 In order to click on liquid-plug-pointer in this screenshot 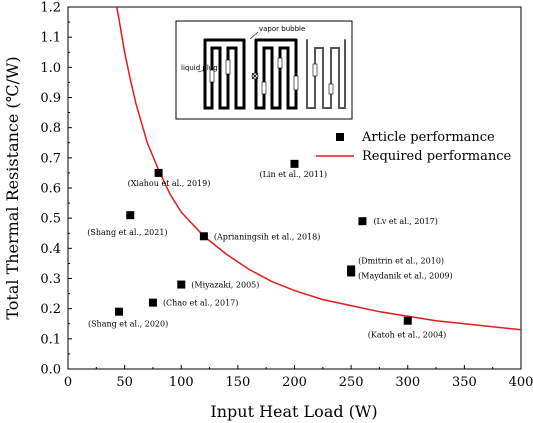, I will do `click(201, 71)`.